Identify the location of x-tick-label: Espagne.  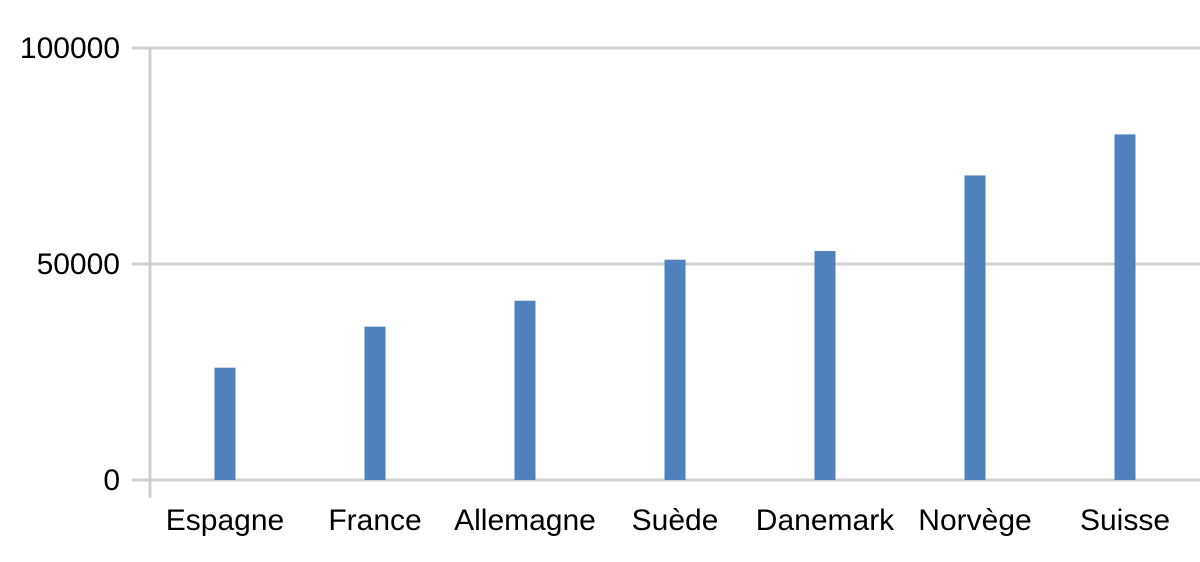
(225, 520).